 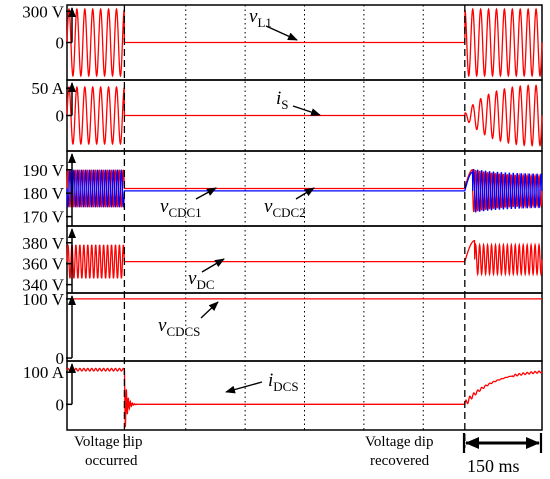 What do you see at coordinates (43, 217) in the screenshot?
I see `y-tick-label-vCDC: 170 V` at bounding box center [43, 217].